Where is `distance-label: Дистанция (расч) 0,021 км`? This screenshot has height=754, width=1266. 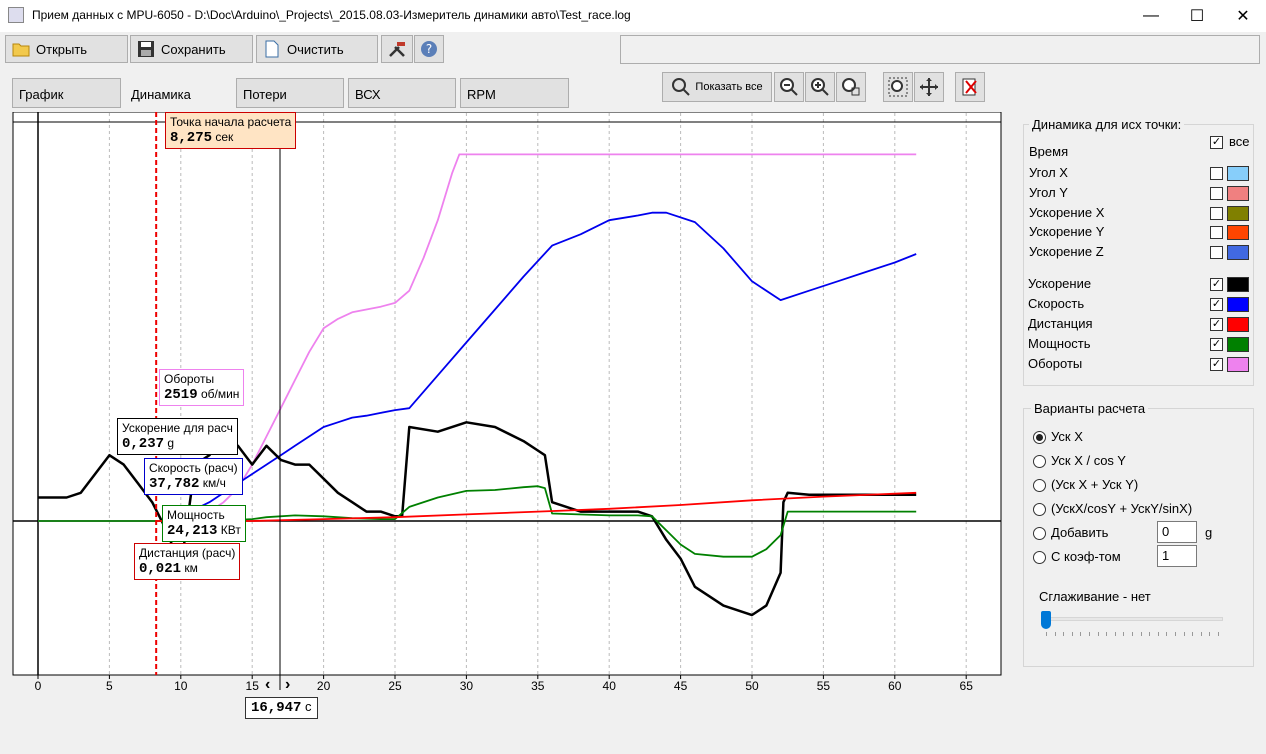
distance-label: Дистанция (расч) 0,021 км is located at coordinates (187, 561).